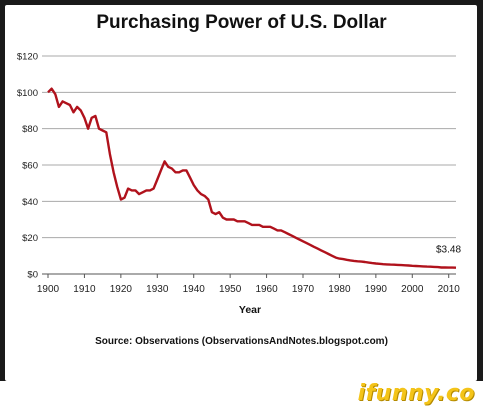 The image size is (483, 407). What do you see at coordinates (194, 289) in the screenshot?
I see `x-tick-label: 1940` at bounding box center [194, 289].